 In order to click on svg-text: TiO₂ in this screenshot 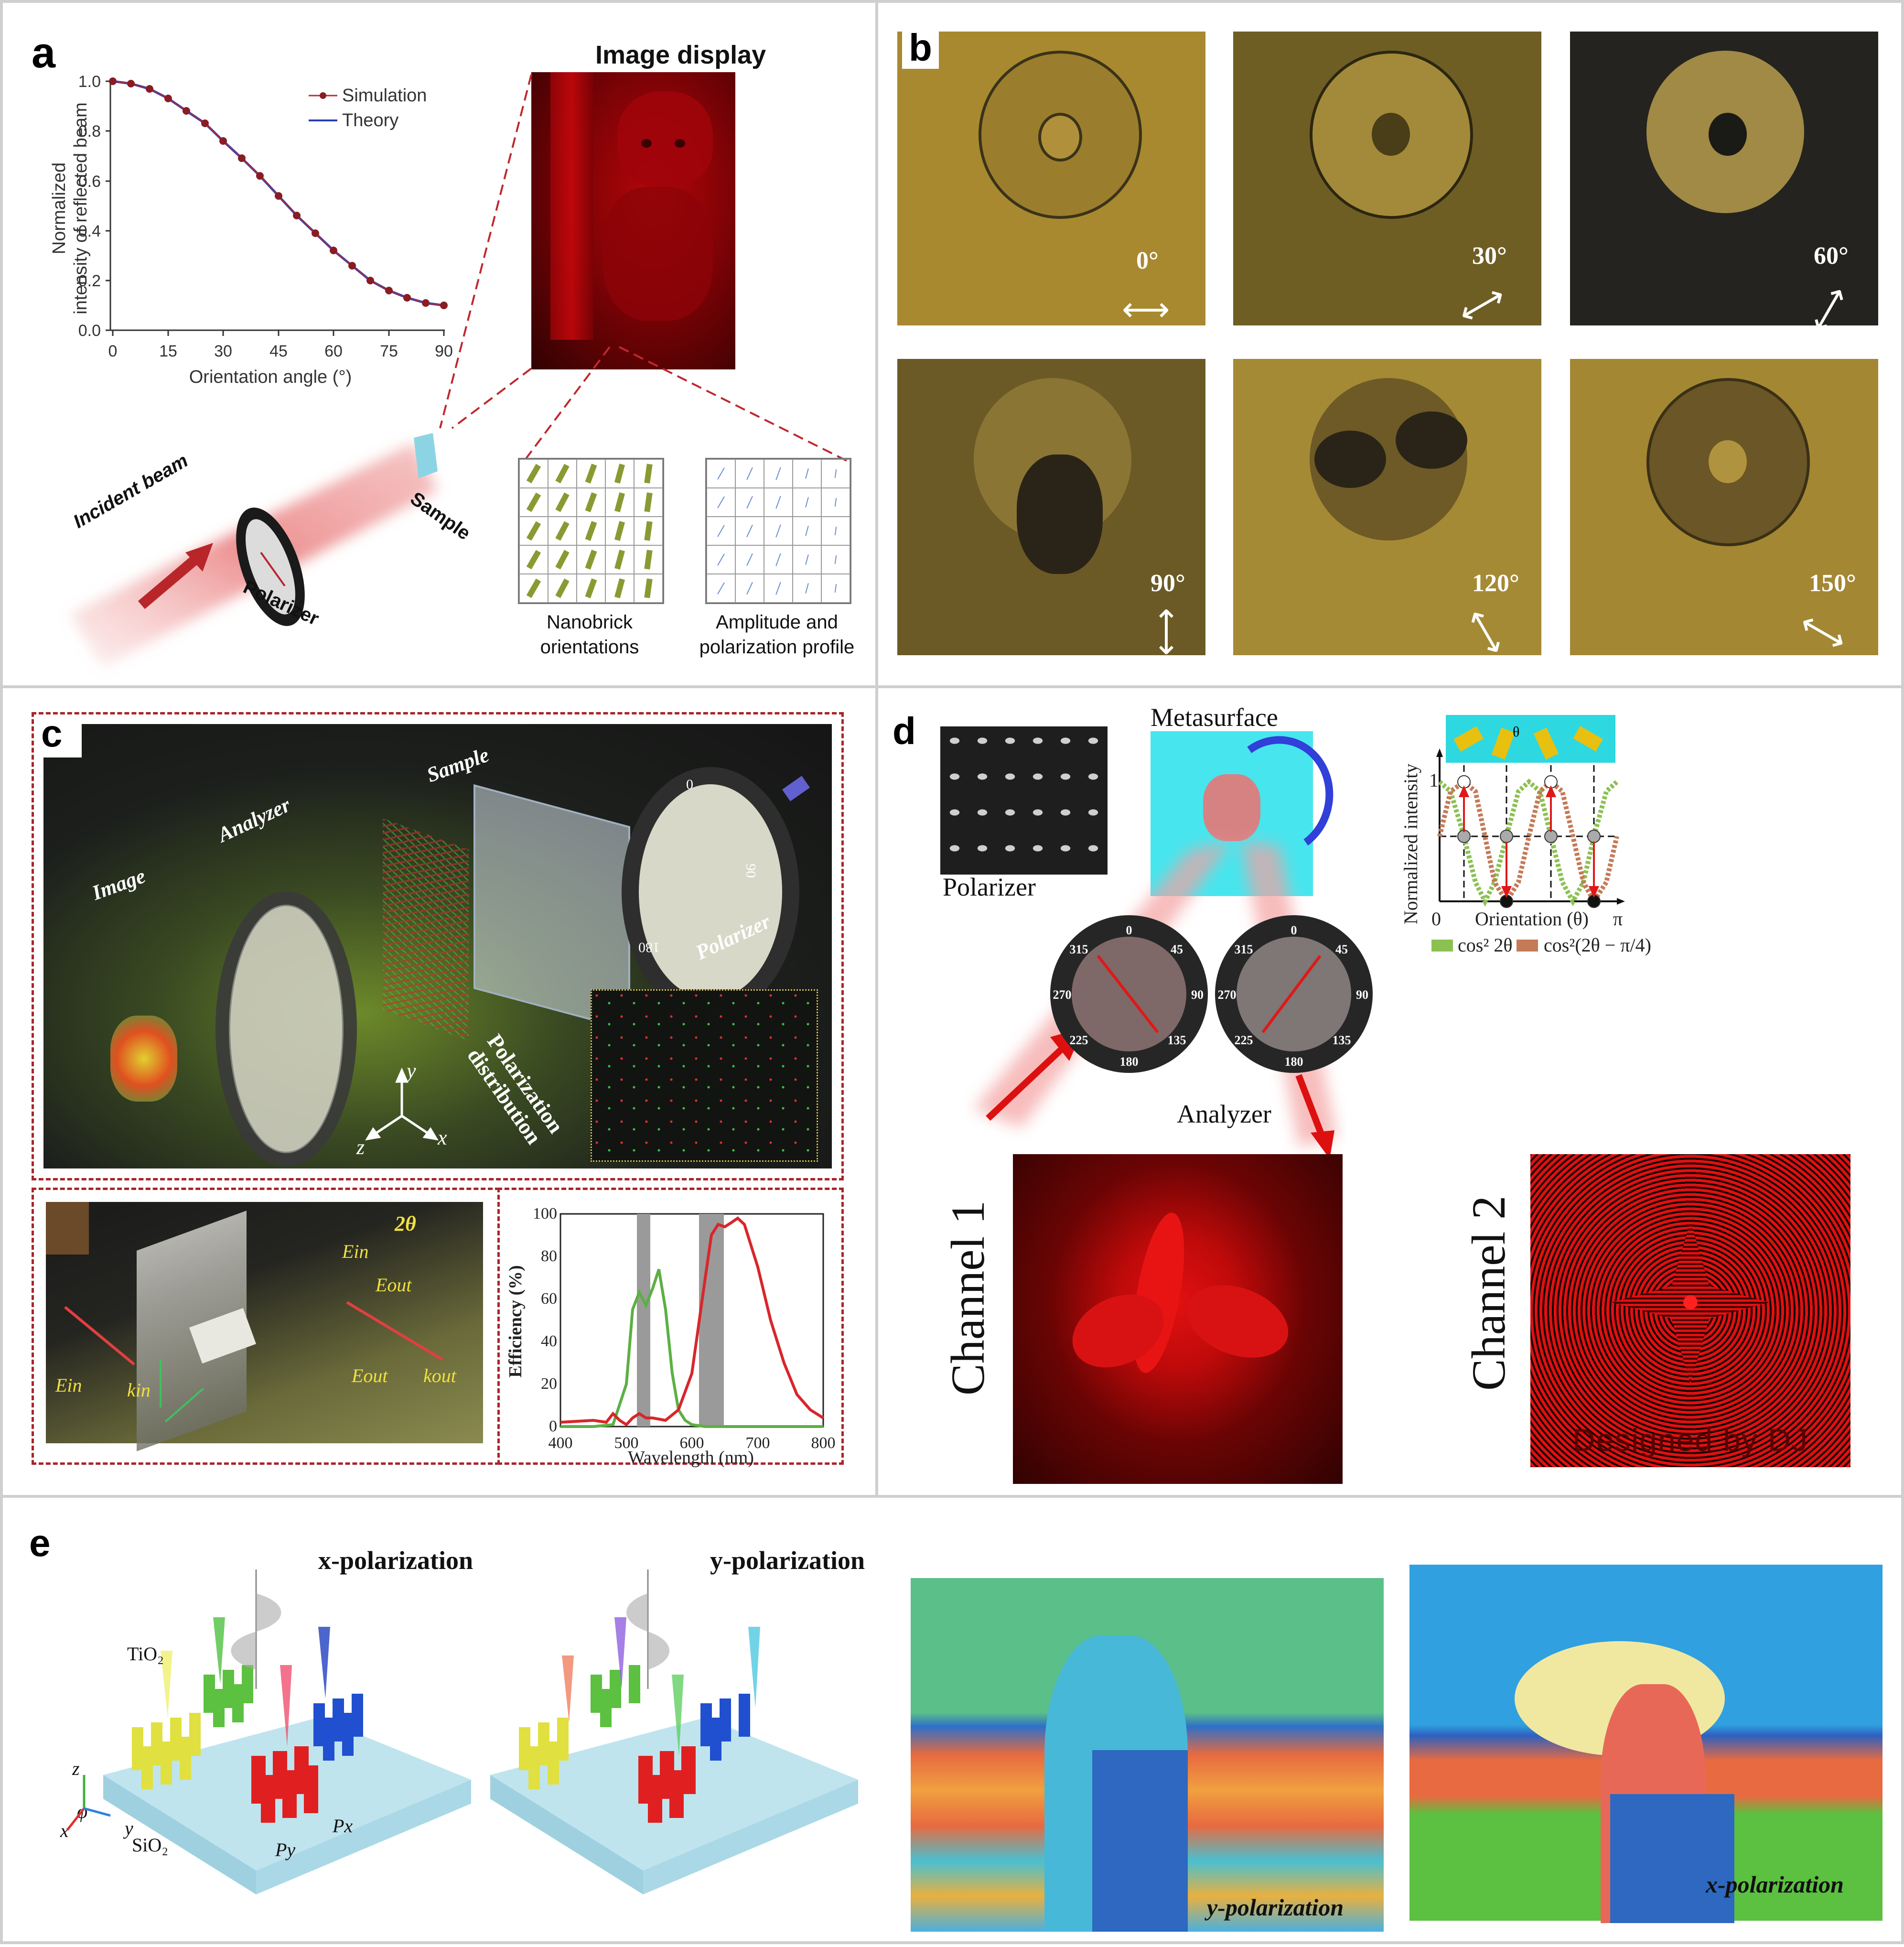, I will do `click(145, 1654)`.